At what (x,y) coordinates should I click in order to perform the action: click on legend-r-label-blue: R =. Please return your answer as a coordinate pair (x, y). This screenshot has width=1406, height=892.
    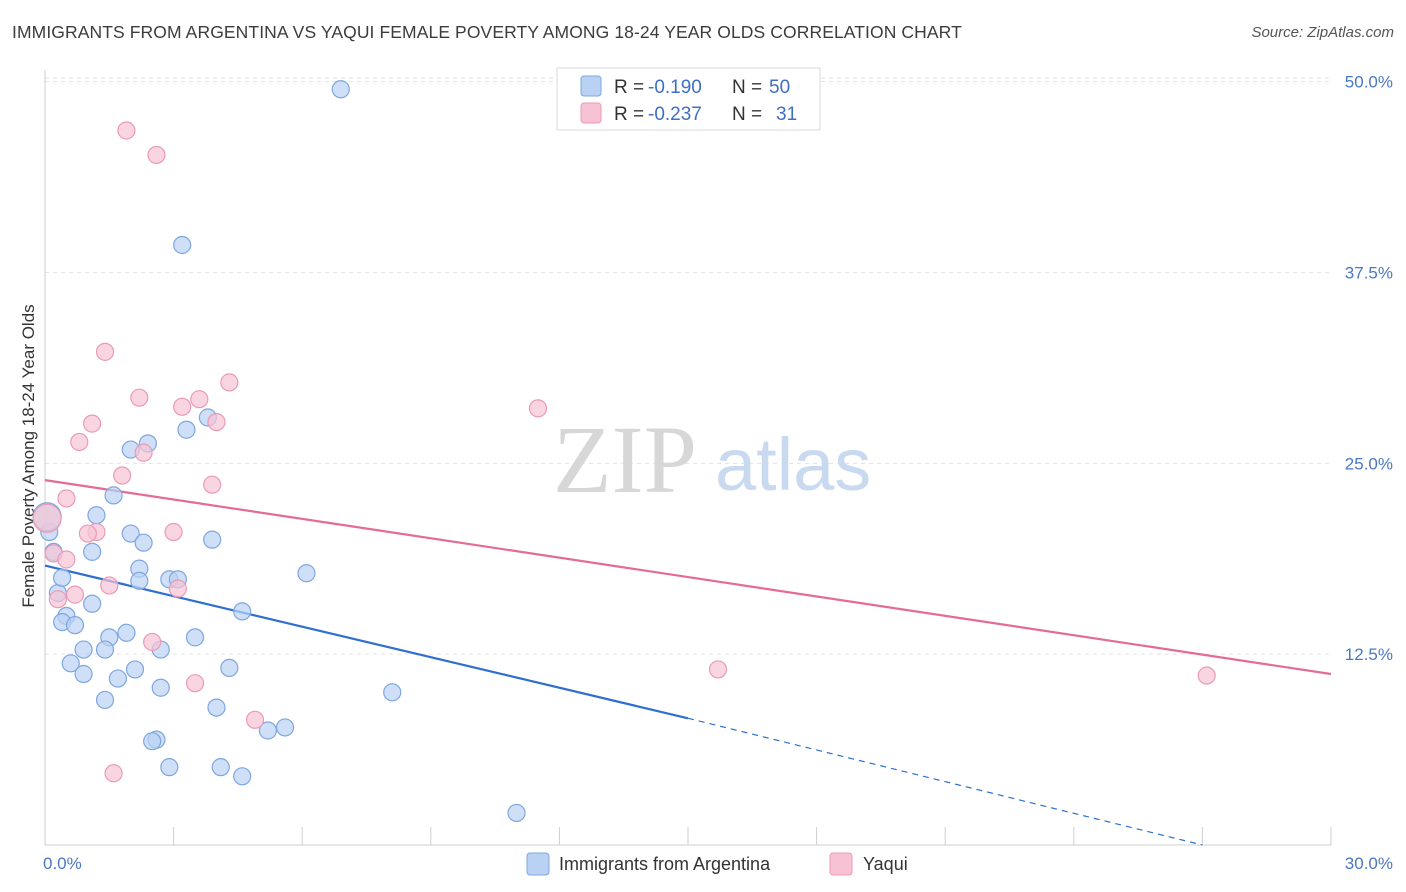
    Looking at the image, I should click on (631, 87).